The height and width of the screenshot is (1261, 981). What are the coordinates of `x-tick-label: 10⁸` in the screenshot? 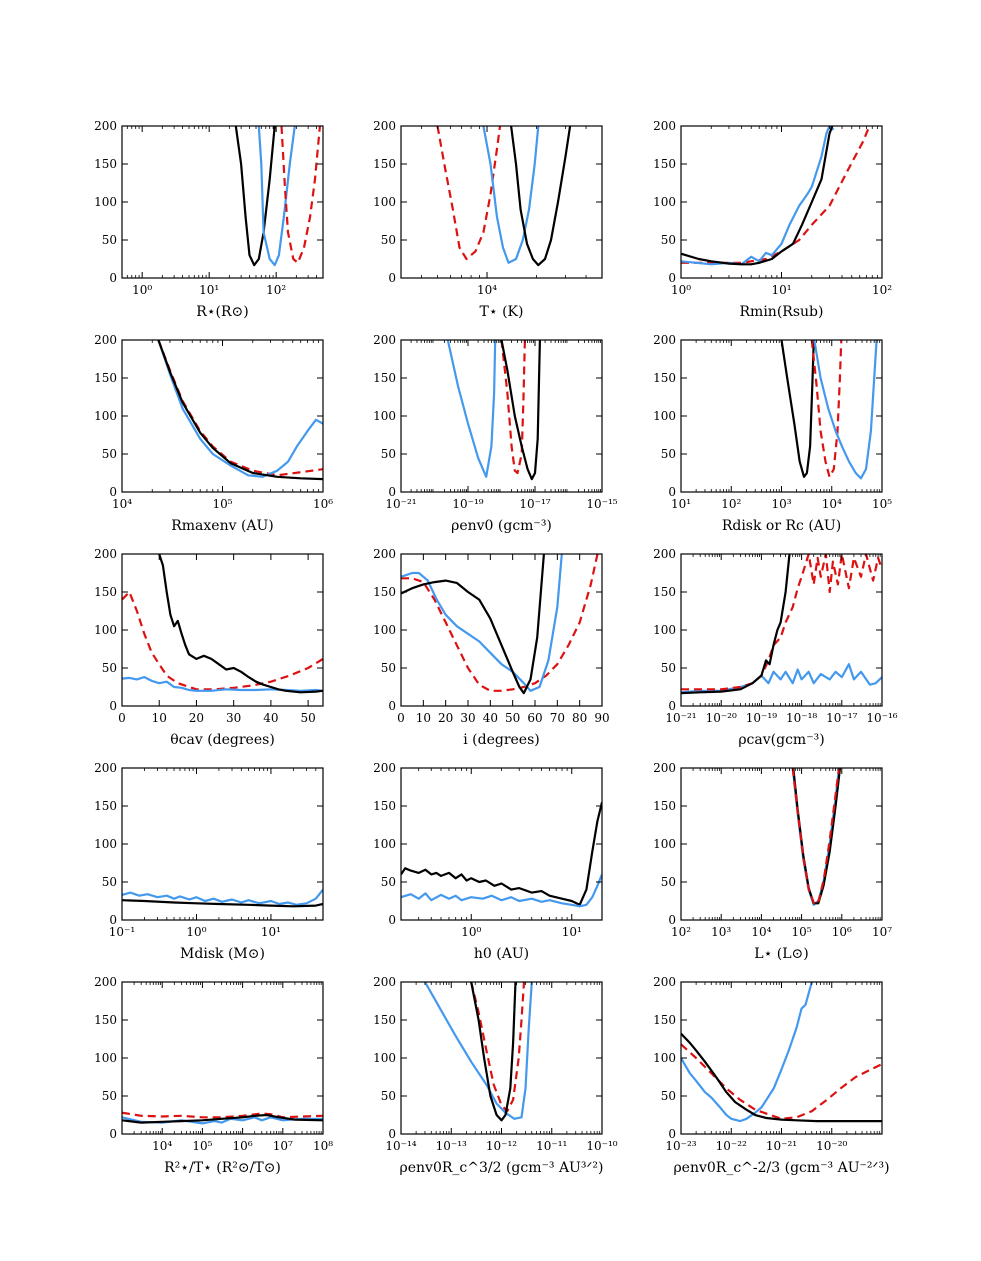 It's located at (323, 1146).